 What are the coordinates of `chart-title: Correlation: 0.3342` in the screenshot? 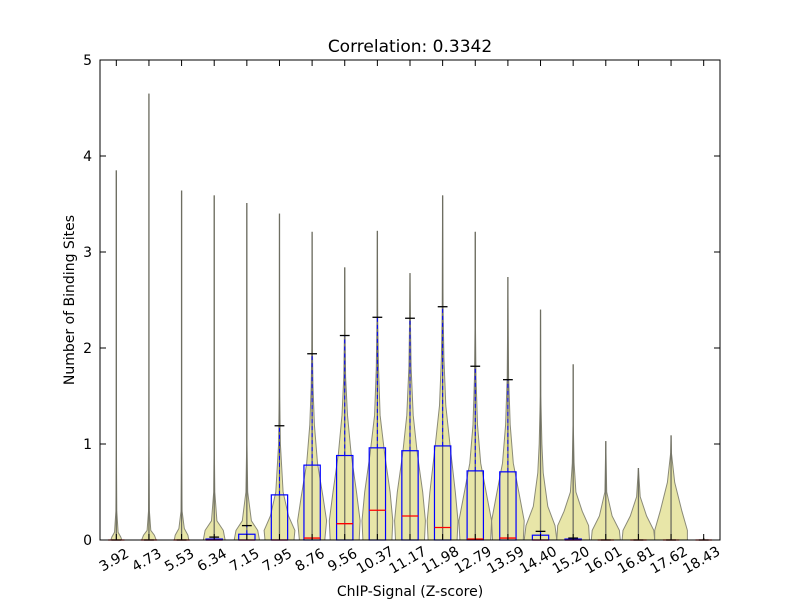 It's located at (410, 47).